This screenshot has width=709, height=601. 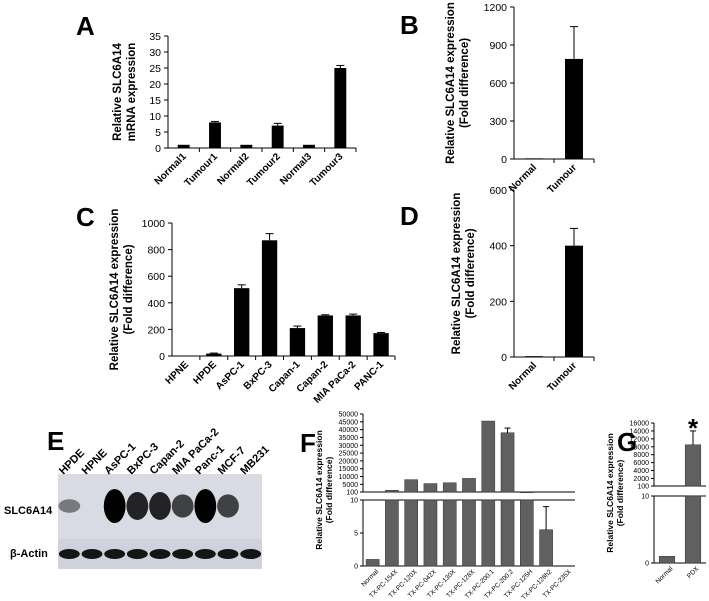 I want to click on y-tick-label: 1000, so click(x=154, y=224).